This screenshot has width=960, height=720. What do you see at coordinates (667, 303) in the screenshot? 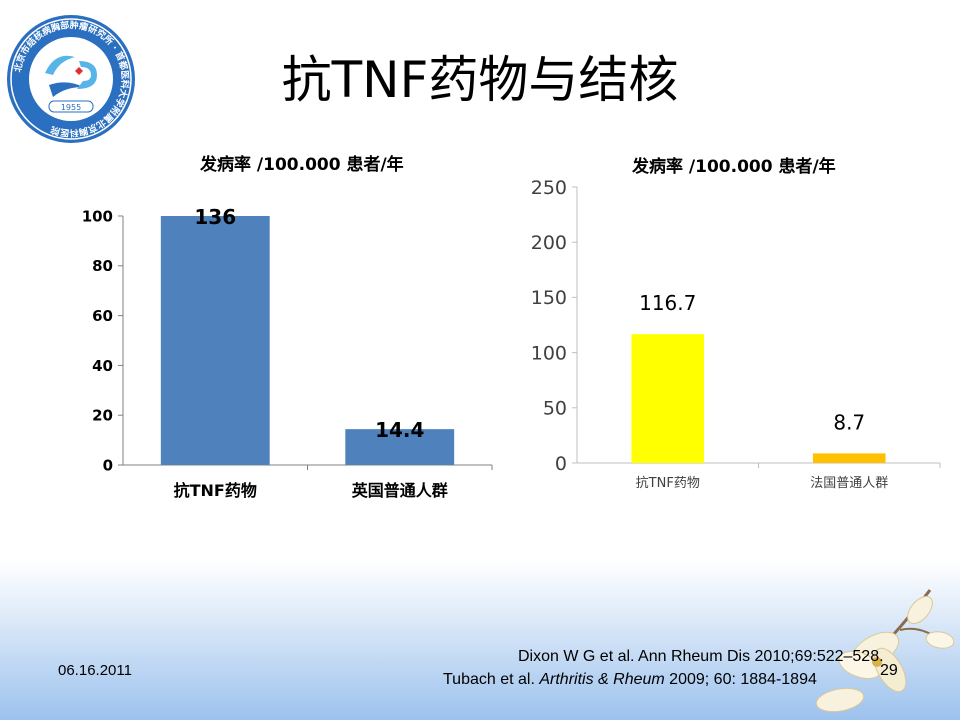
I see `right-chart-data-label: 116.7` at bounding box center [667, 303].